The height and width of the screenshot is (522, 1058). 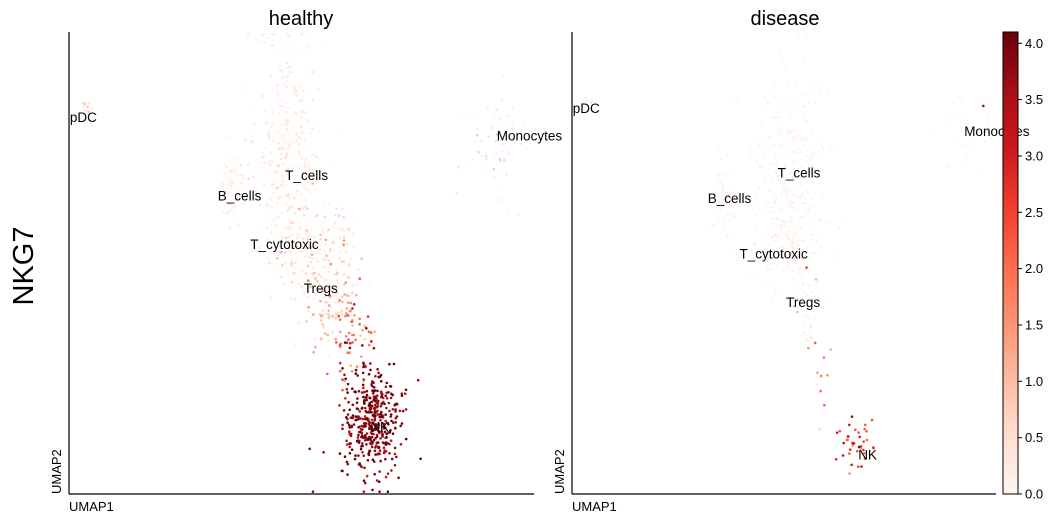 What do you see at coordinates (1034, 212) in the screenshot?
I see `colorbar-tick-label: 2.5` at bounding box center [1034, 212].